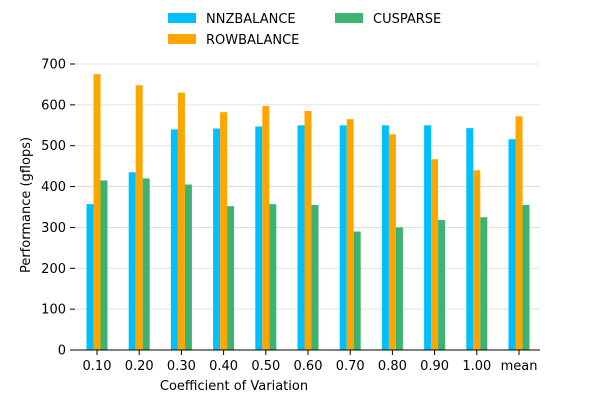 This screenshot has width=600, height=400. What do you see at coordinates (139, 366) in the screenshot?
I see `x-tick-label: 0.20` at bounding box center [139, 366].